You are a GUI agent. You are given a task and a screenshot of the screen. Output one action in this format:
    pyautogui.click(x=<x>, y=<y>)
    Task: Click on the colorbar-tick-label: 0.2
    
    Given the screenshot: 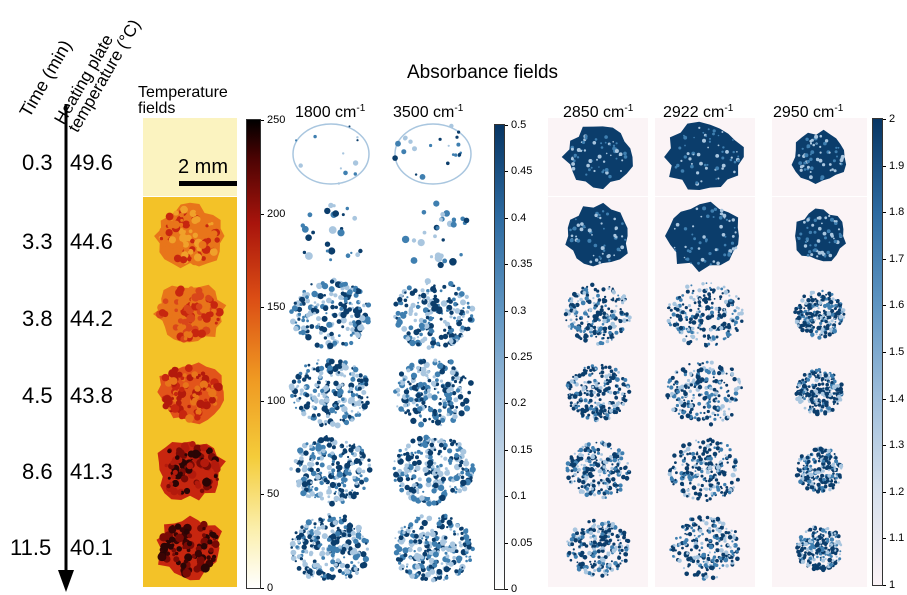 What is the action you would take?
    pyautogui.click(x=518, y=403)
    